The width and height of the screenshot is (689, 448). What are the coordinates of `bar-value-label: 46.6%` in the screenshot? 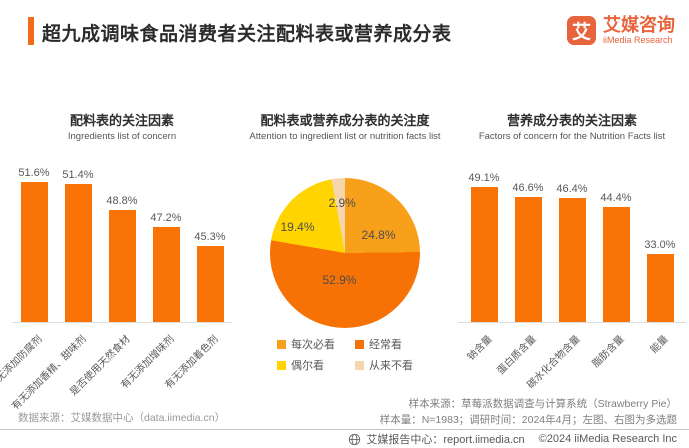 It's located at (528, 188).